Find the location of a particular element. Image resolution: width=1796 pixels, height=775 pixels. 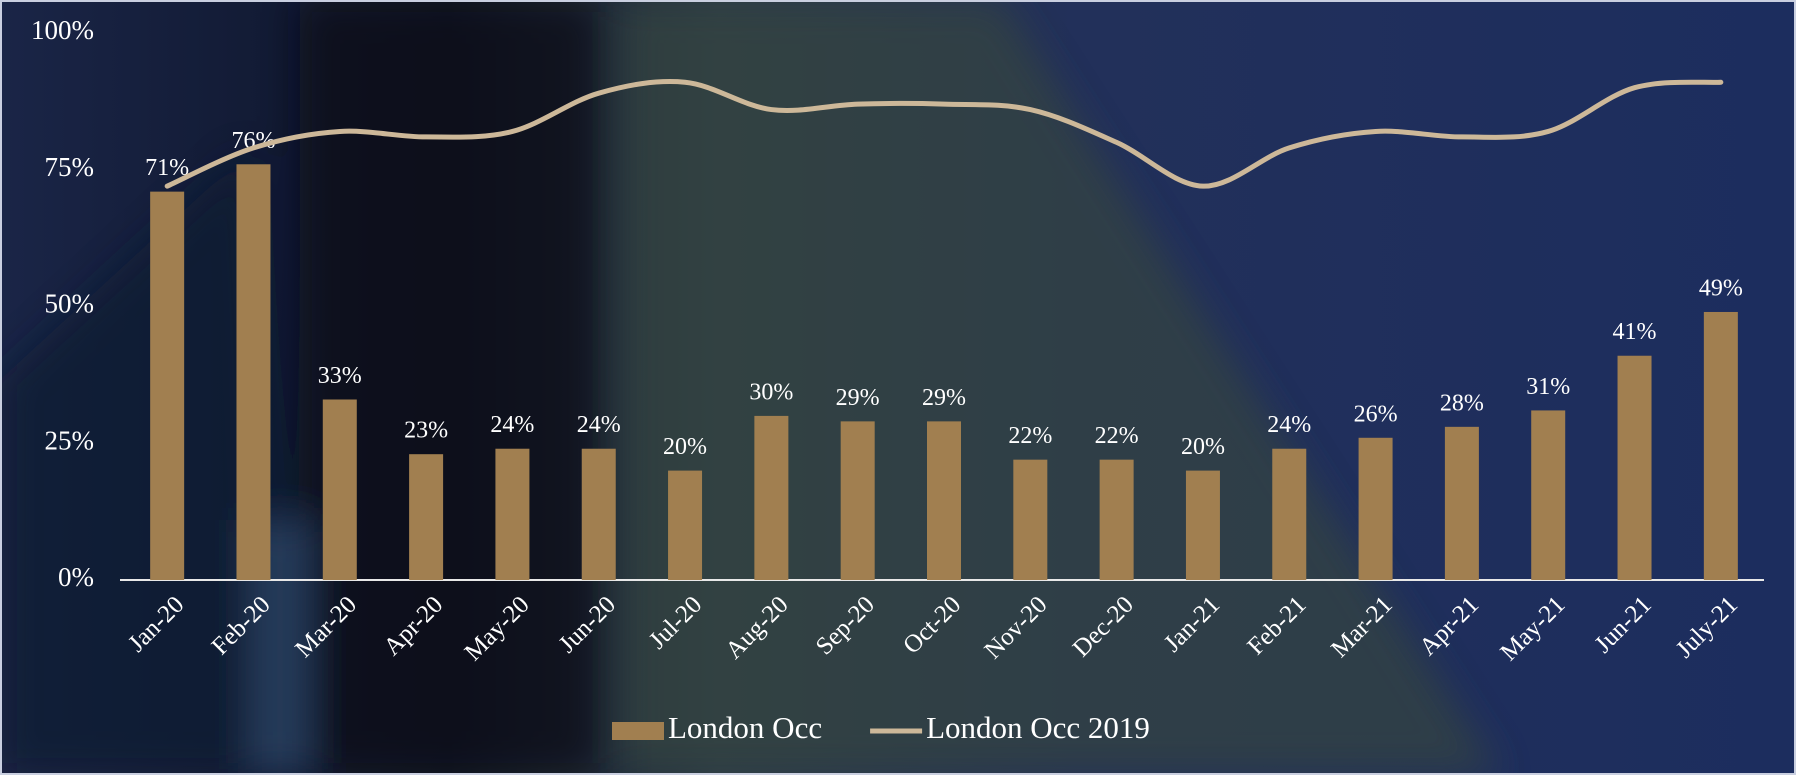

data-label: 28% is located at coordinates (1462, 403).